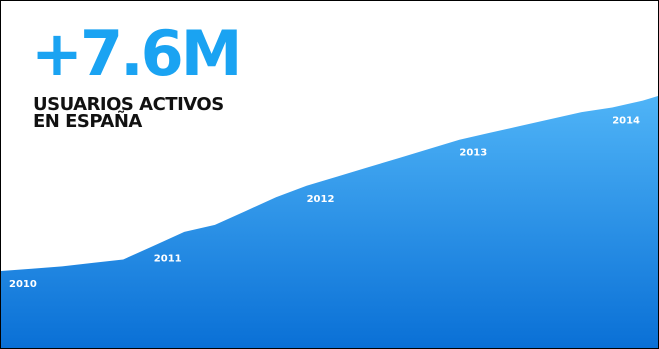  I want to click on subtitle: USUARIOS ACTIVOS EN ESPAÑA, so click(128, 113).